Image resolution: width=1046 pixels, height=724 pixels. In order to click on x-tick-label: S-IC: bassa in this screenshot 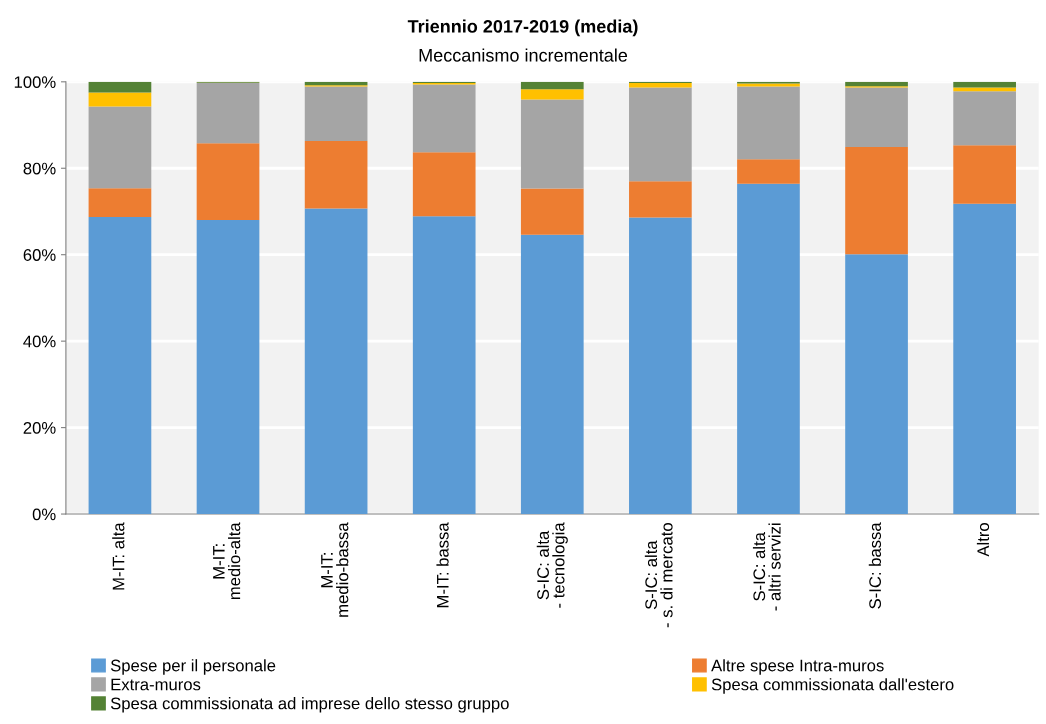, I will do `click(875, 565)`.